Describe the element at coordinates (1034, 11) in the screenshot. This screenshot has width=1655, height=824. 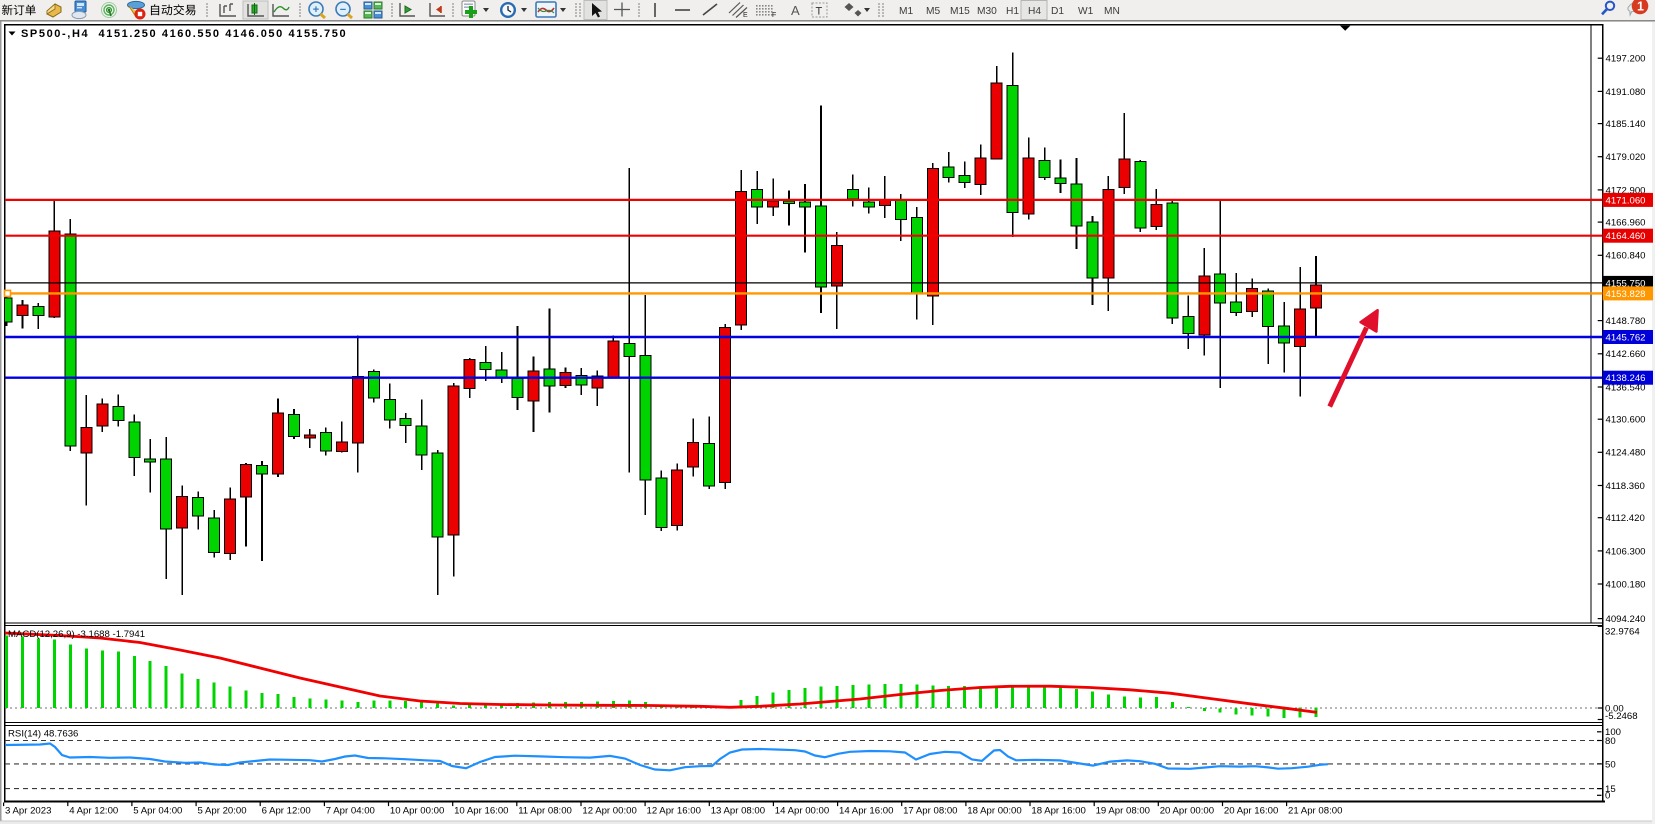
I see `svg-text: H4` at that location.